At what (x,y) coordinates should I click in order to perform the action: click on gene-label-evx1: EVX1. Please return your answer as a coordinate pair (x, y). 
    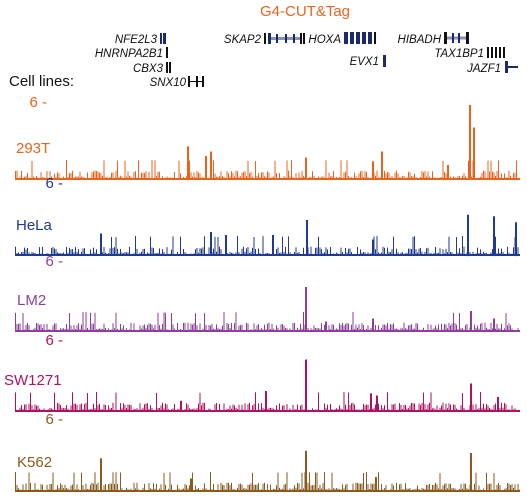
    Looking at the image, I should click on (364, 62).